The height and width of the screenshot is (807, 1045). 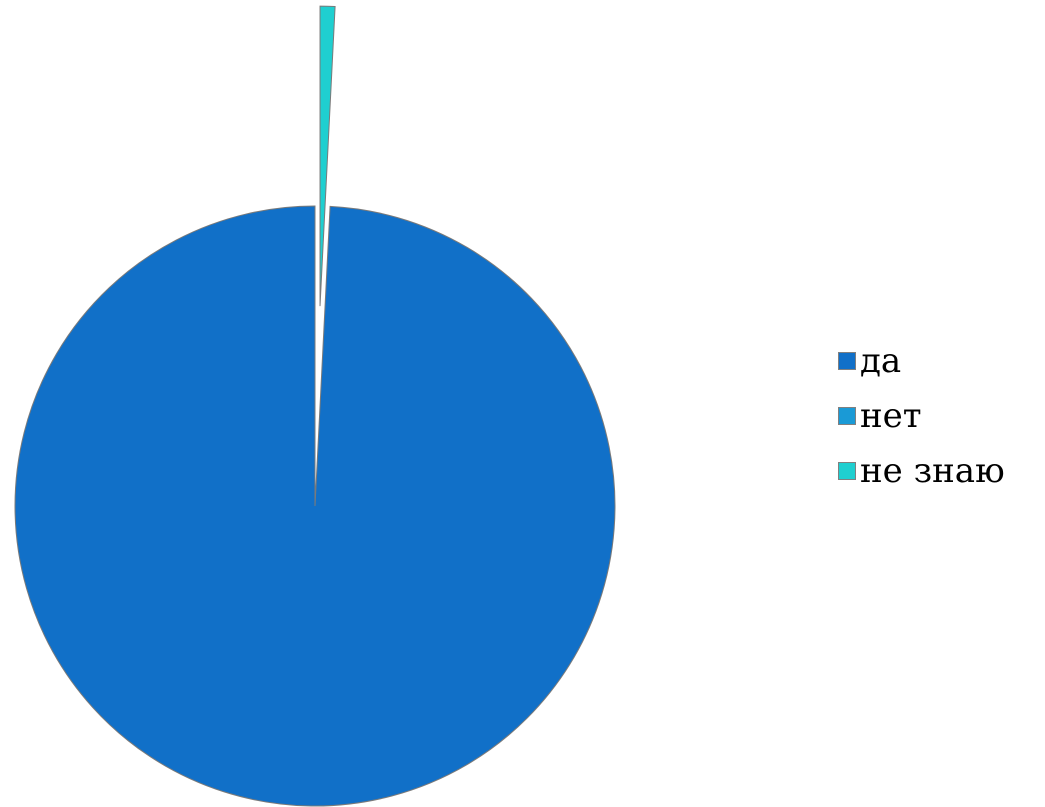 I want to click on legend: да нет не знаю, so click(x=921, y=415).